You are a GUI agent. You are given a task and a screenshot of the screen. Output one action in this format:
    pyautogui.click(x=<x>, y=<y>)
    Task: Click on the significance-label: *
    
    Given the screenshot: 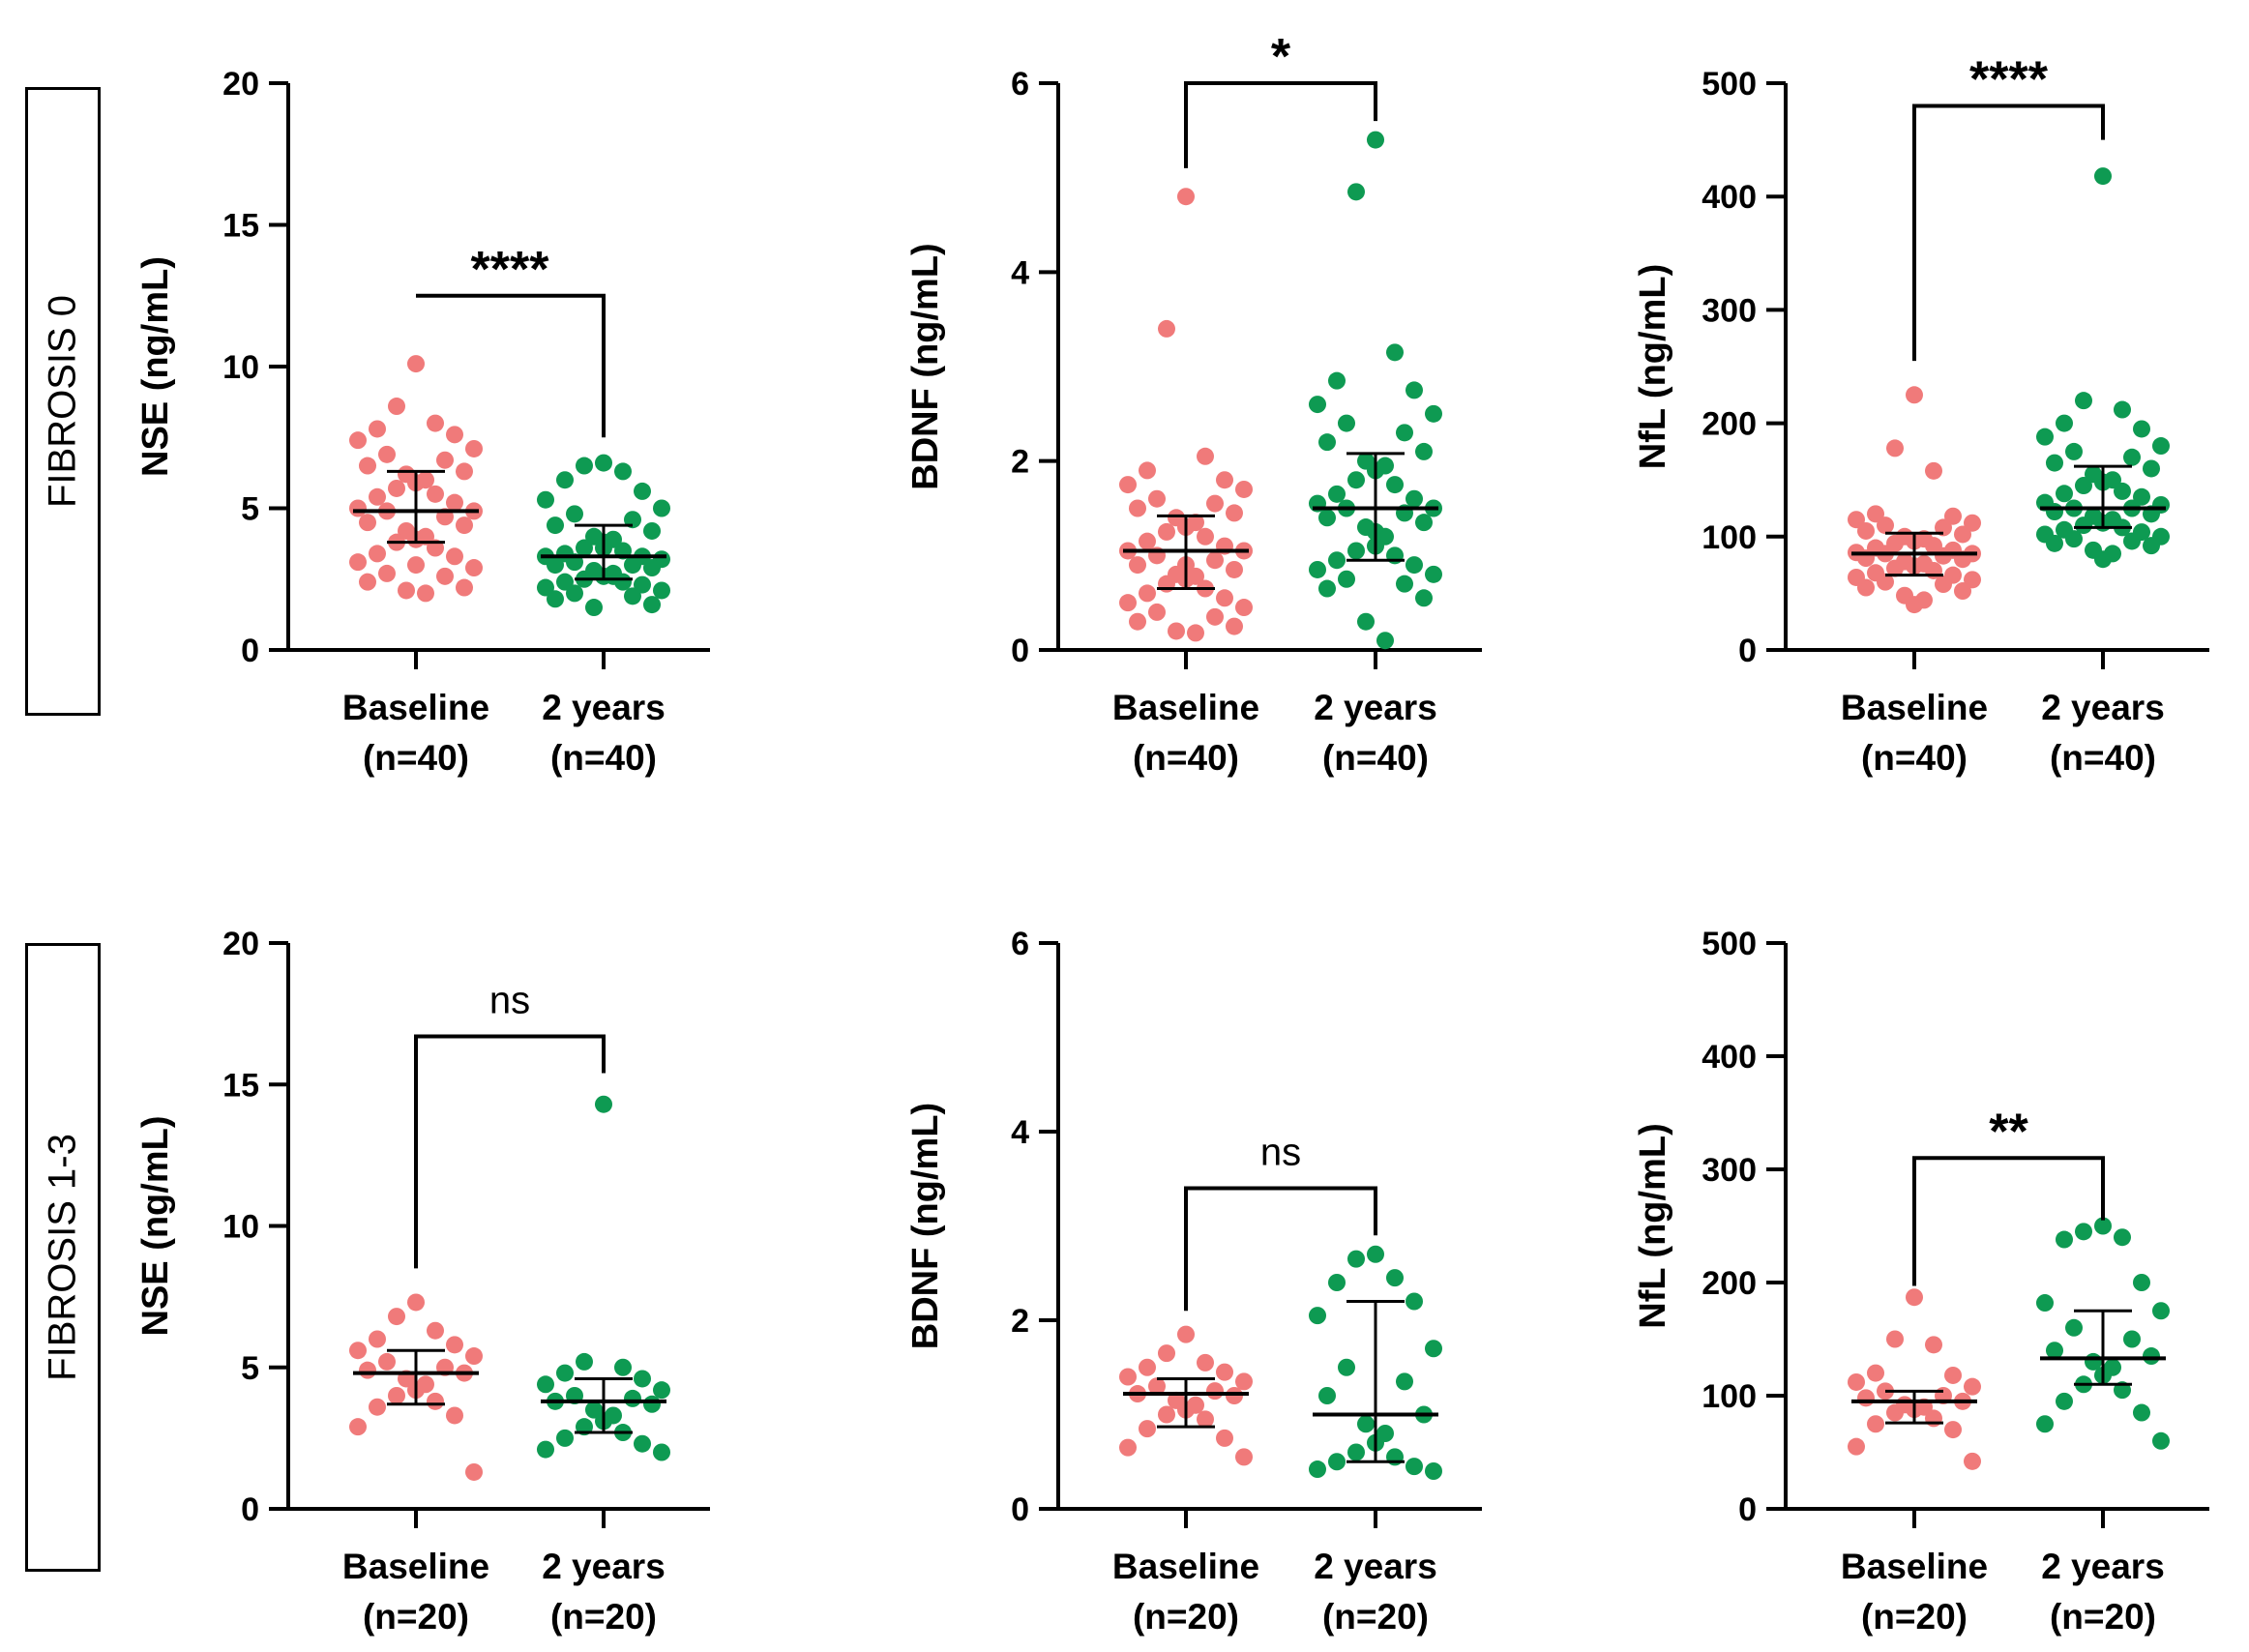 What is the action you would take?
    pyautogui.click(x=1281, y=57)
    